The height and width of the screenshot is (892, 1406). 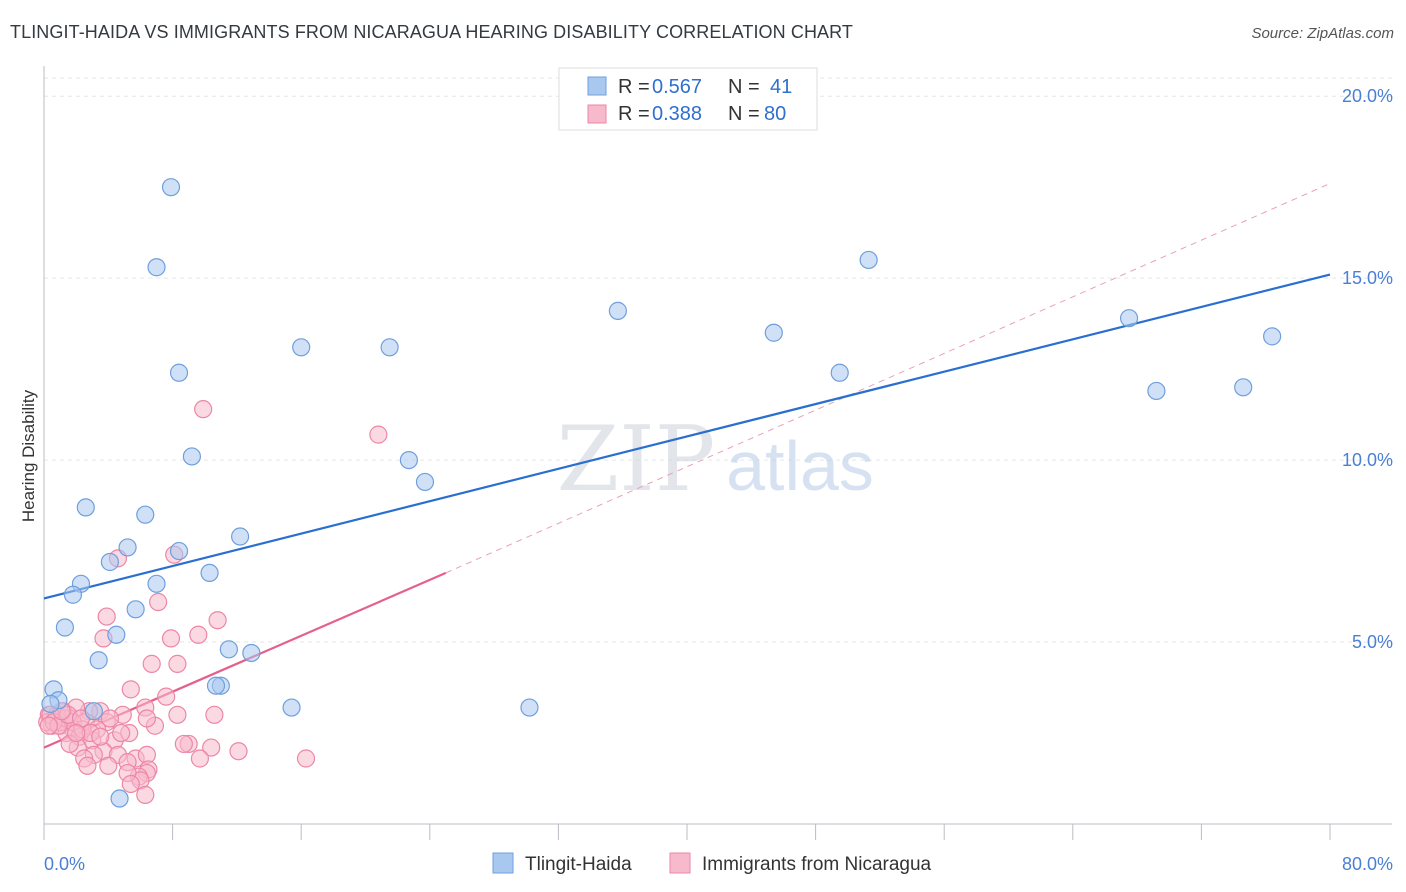 I want to click on legend-n-value-2: 80, so click(x=775, y=114).